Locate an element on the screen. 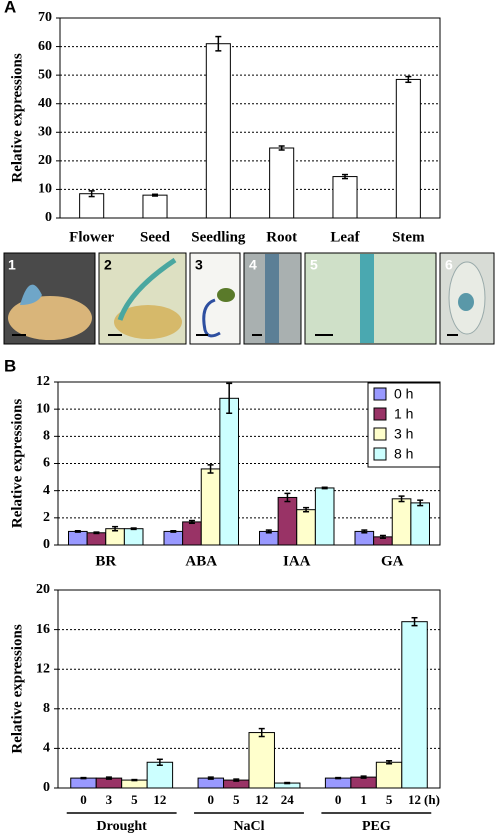 The height and width of the screenshot is (838, 498). x-tick-label: BR is located at coordinates (105, 561).